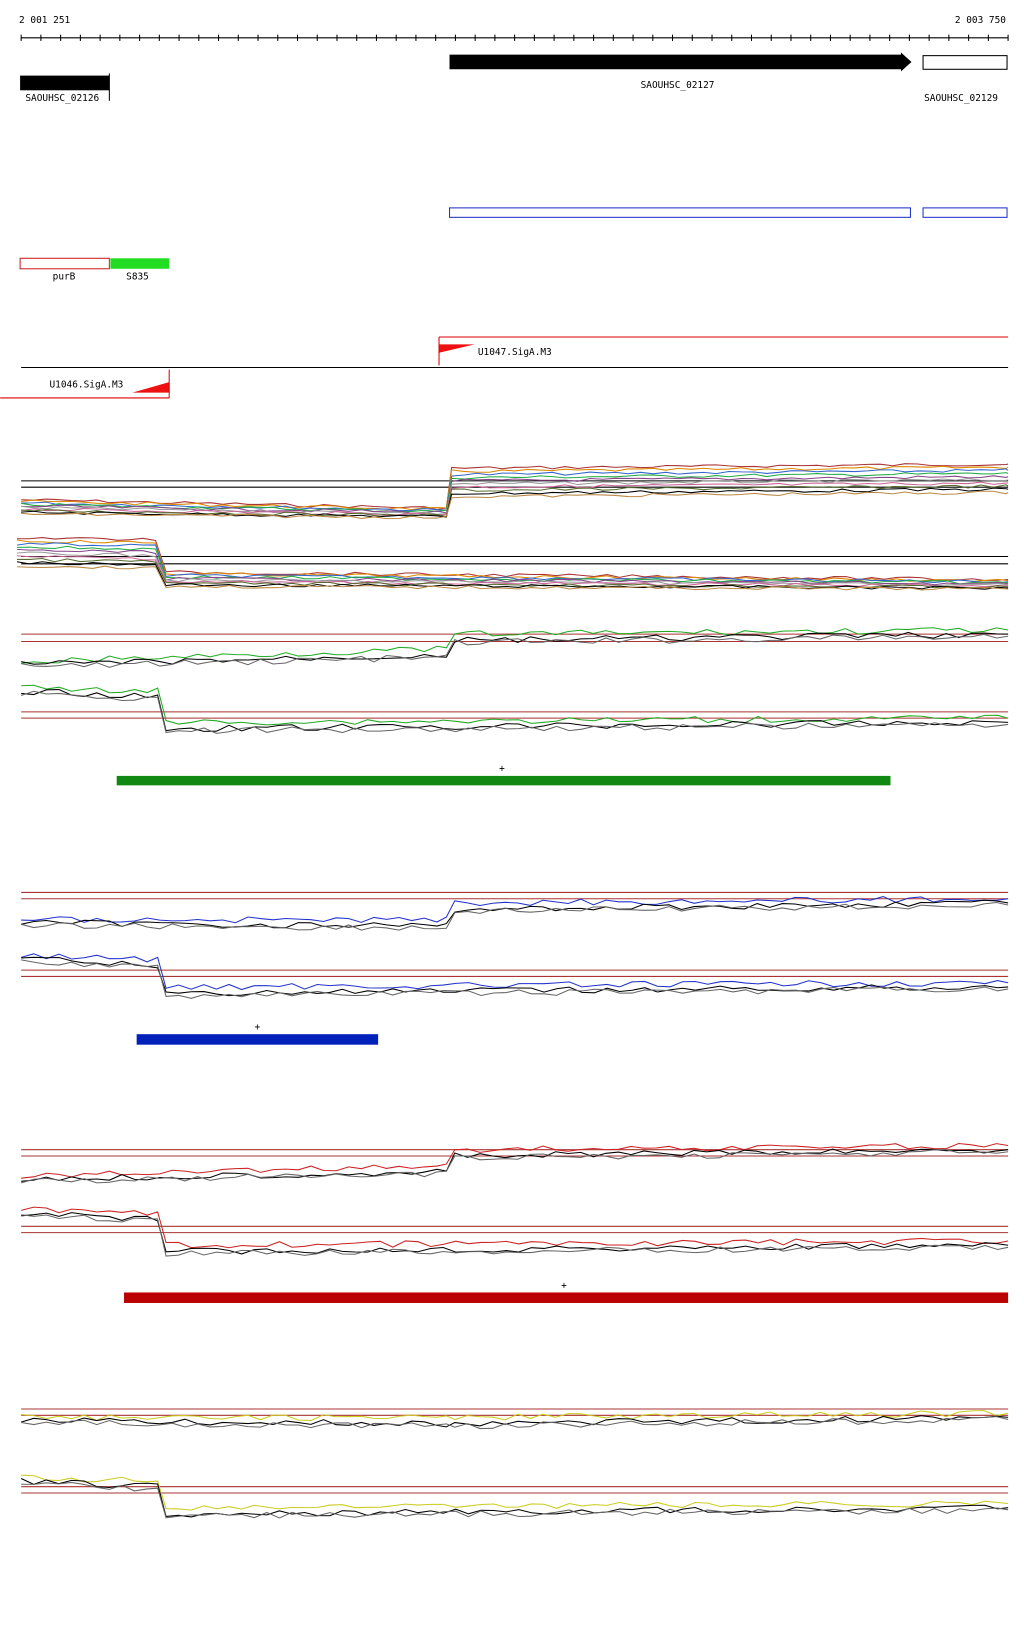 The width and height of the screenshot is (1024, 1640). I want to click on feature-label: S835, so click(137, 276).